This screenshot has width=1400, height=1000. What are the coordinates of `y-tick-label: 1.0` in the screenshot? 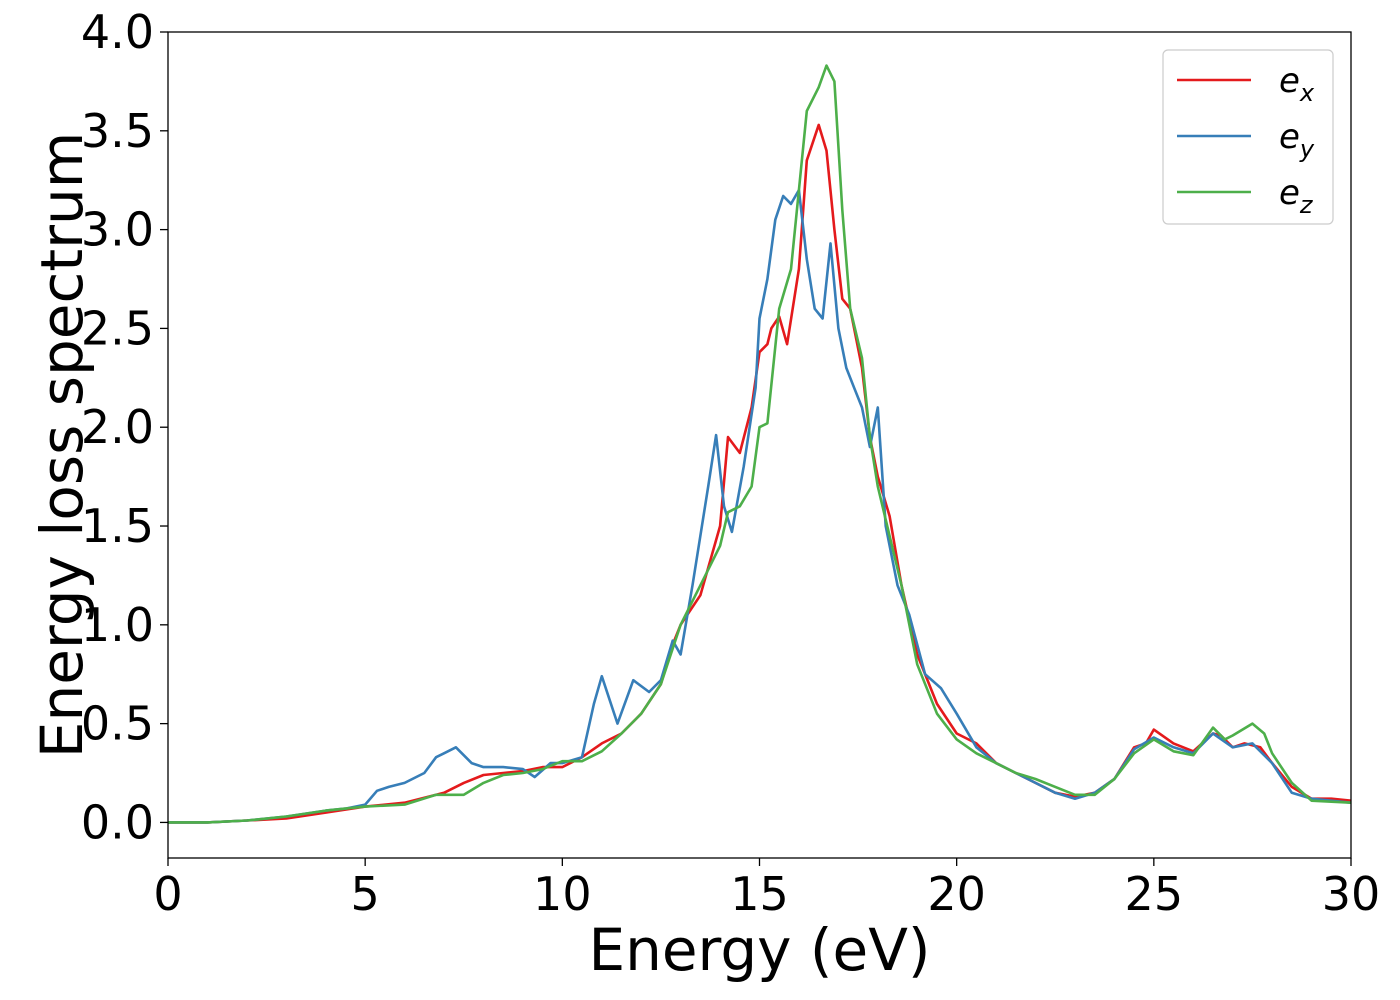 It's located at (117, 625).